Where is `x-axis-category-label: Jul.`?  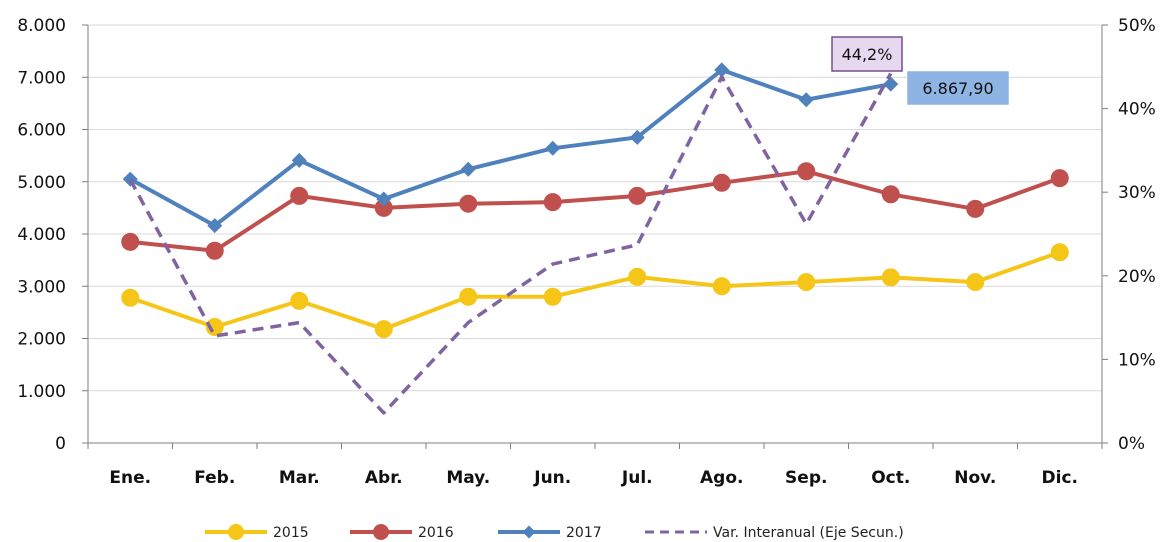
x-axis-category-label: Jul. is located at coordinates (637, 478).